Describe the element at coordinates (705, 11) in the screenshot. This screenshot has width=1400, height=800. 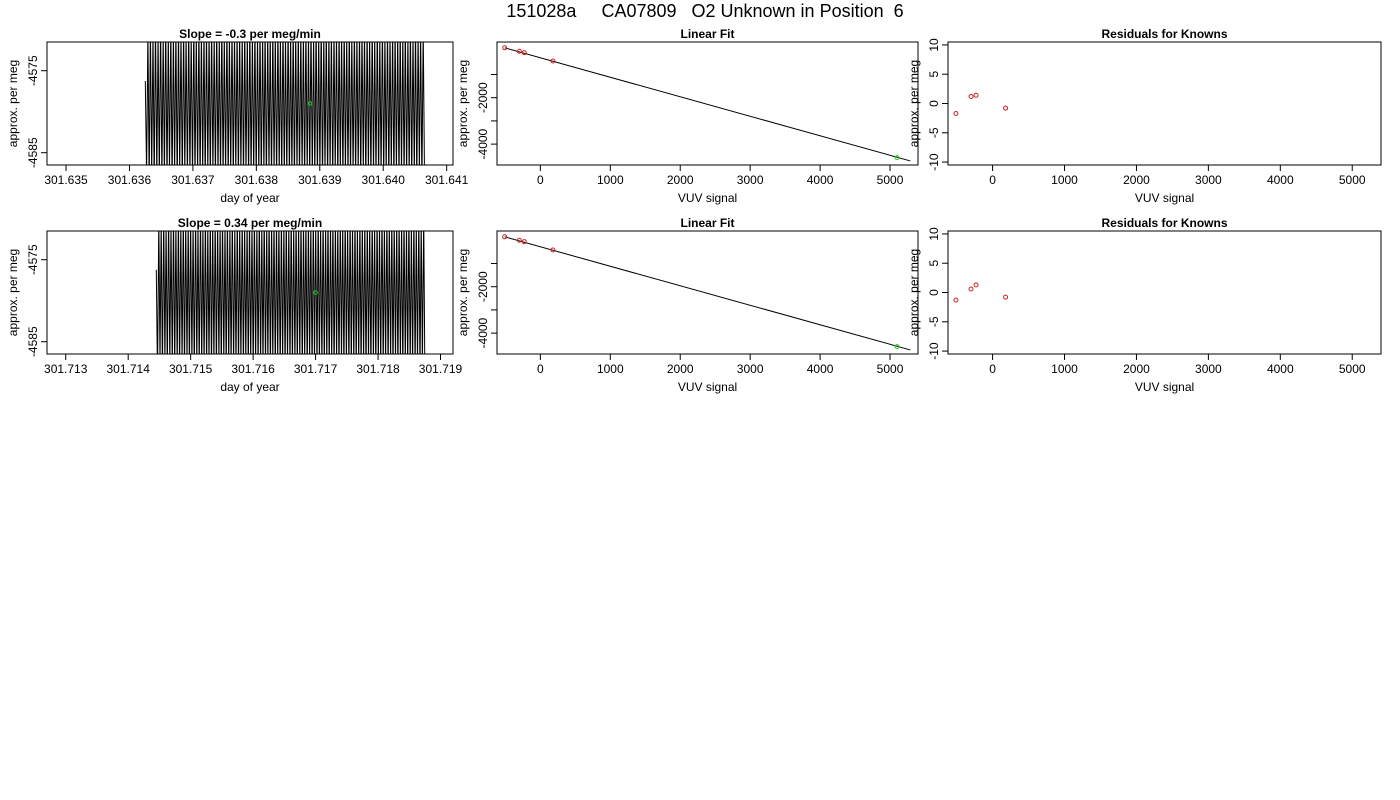
I see `page-title: 151028a CA07809 O2 Unknown in Position 6` at that location.